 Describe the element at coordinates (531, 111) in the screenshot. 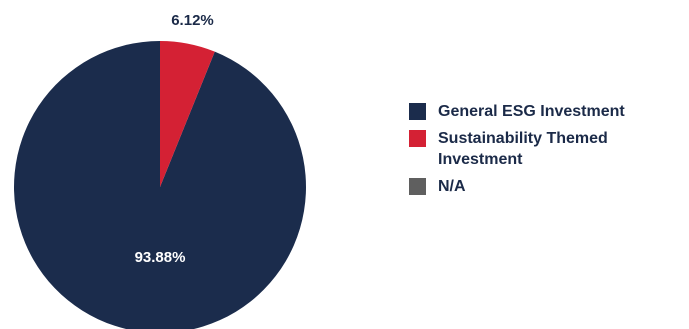

I see `legend-label-0: General ESG Investment` at that location.